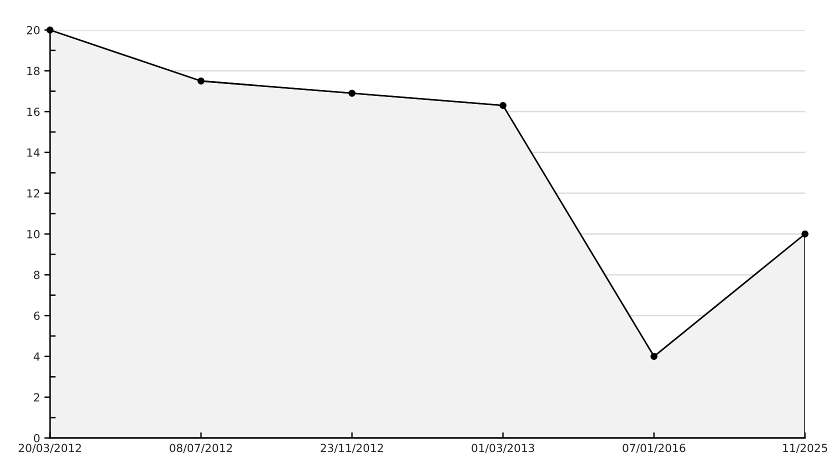 This screenshot has height=468, width=834. I want to click on x-tick-label: 11/2025, so click(805, 449).